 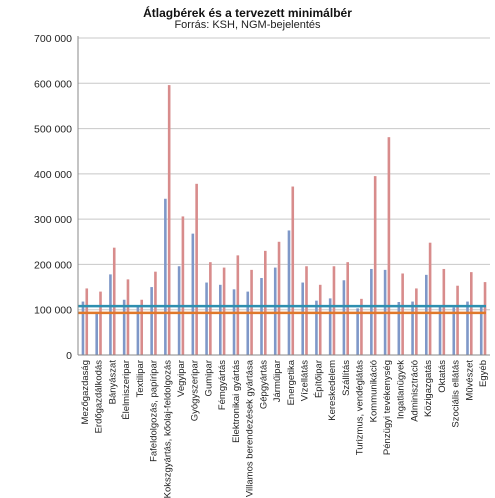 I want to click on x-tick-label: Kereskedelem, so click(x=332, y=390).